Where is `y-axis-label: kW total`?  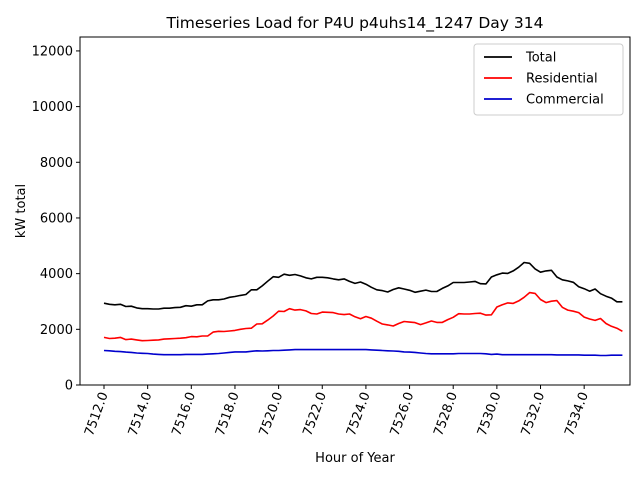 y-axis-label: kW total is located at coordinates (21, 211).